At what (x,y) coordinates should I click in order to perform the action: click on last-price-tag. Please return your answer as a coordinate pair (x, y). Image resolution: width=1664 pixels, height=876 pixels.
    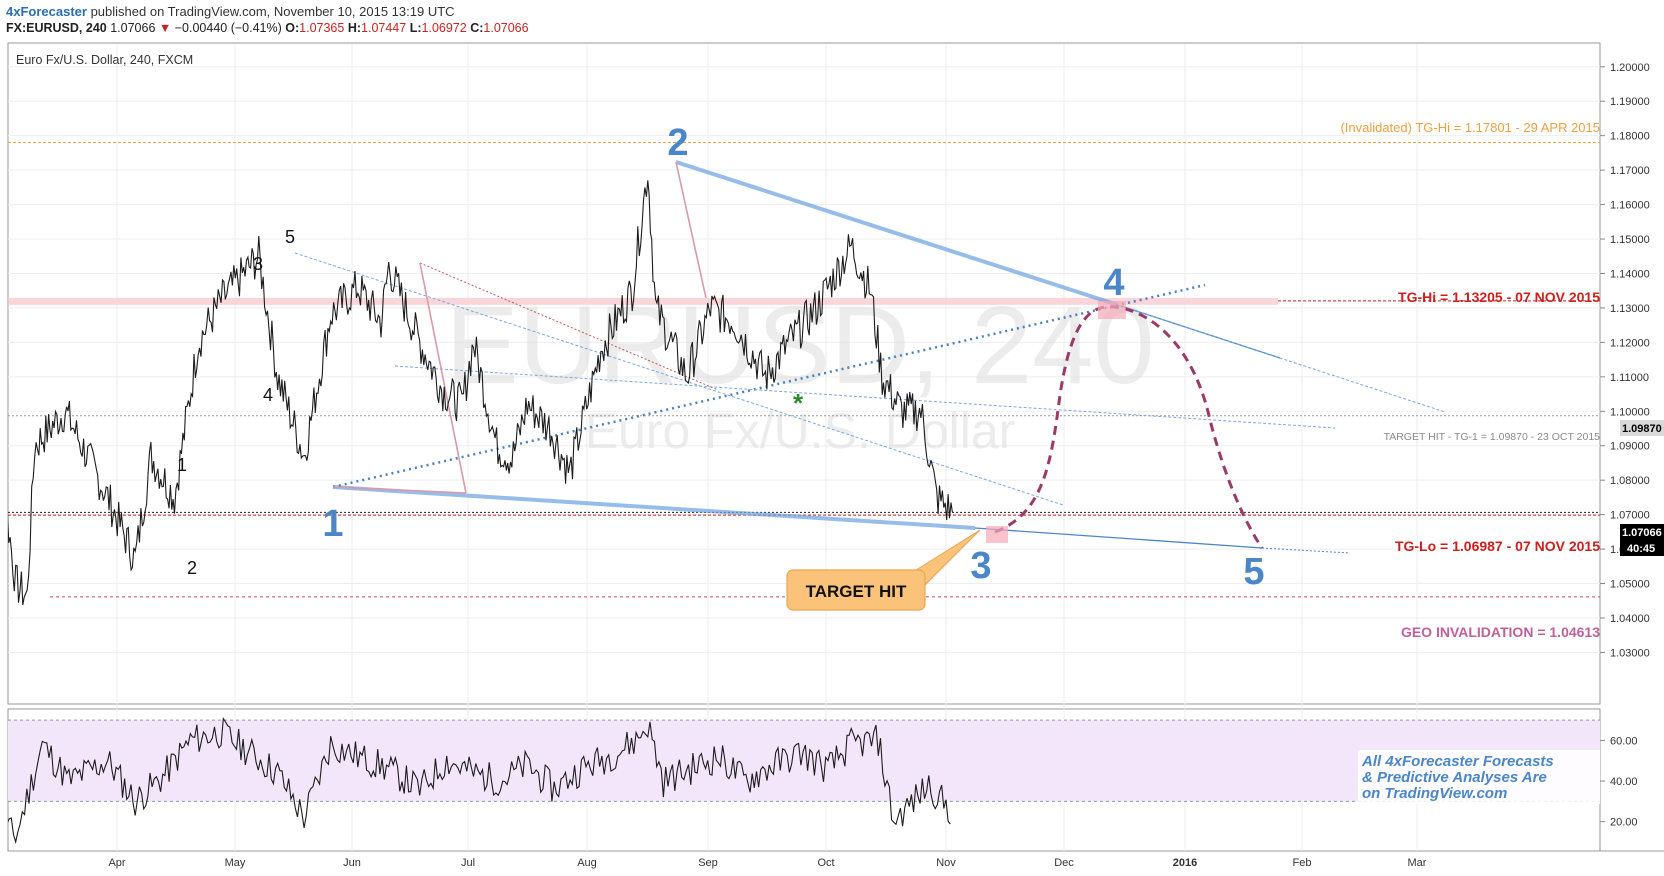
    Looking at the image, I should click on (1642, 532).